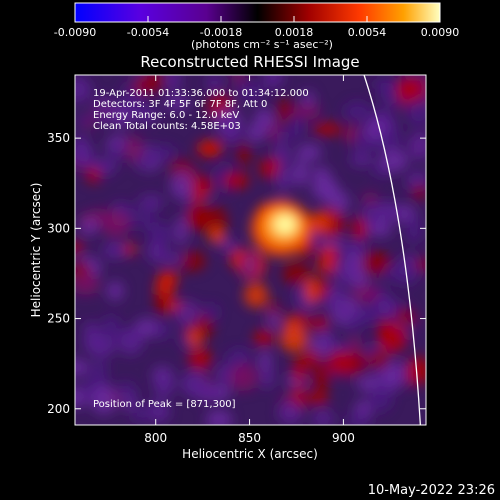 The height and width of the screenshot is (500, 500). I want to click on y-axis-label: Heliocentric Y (arcsec), so click(36, 250).